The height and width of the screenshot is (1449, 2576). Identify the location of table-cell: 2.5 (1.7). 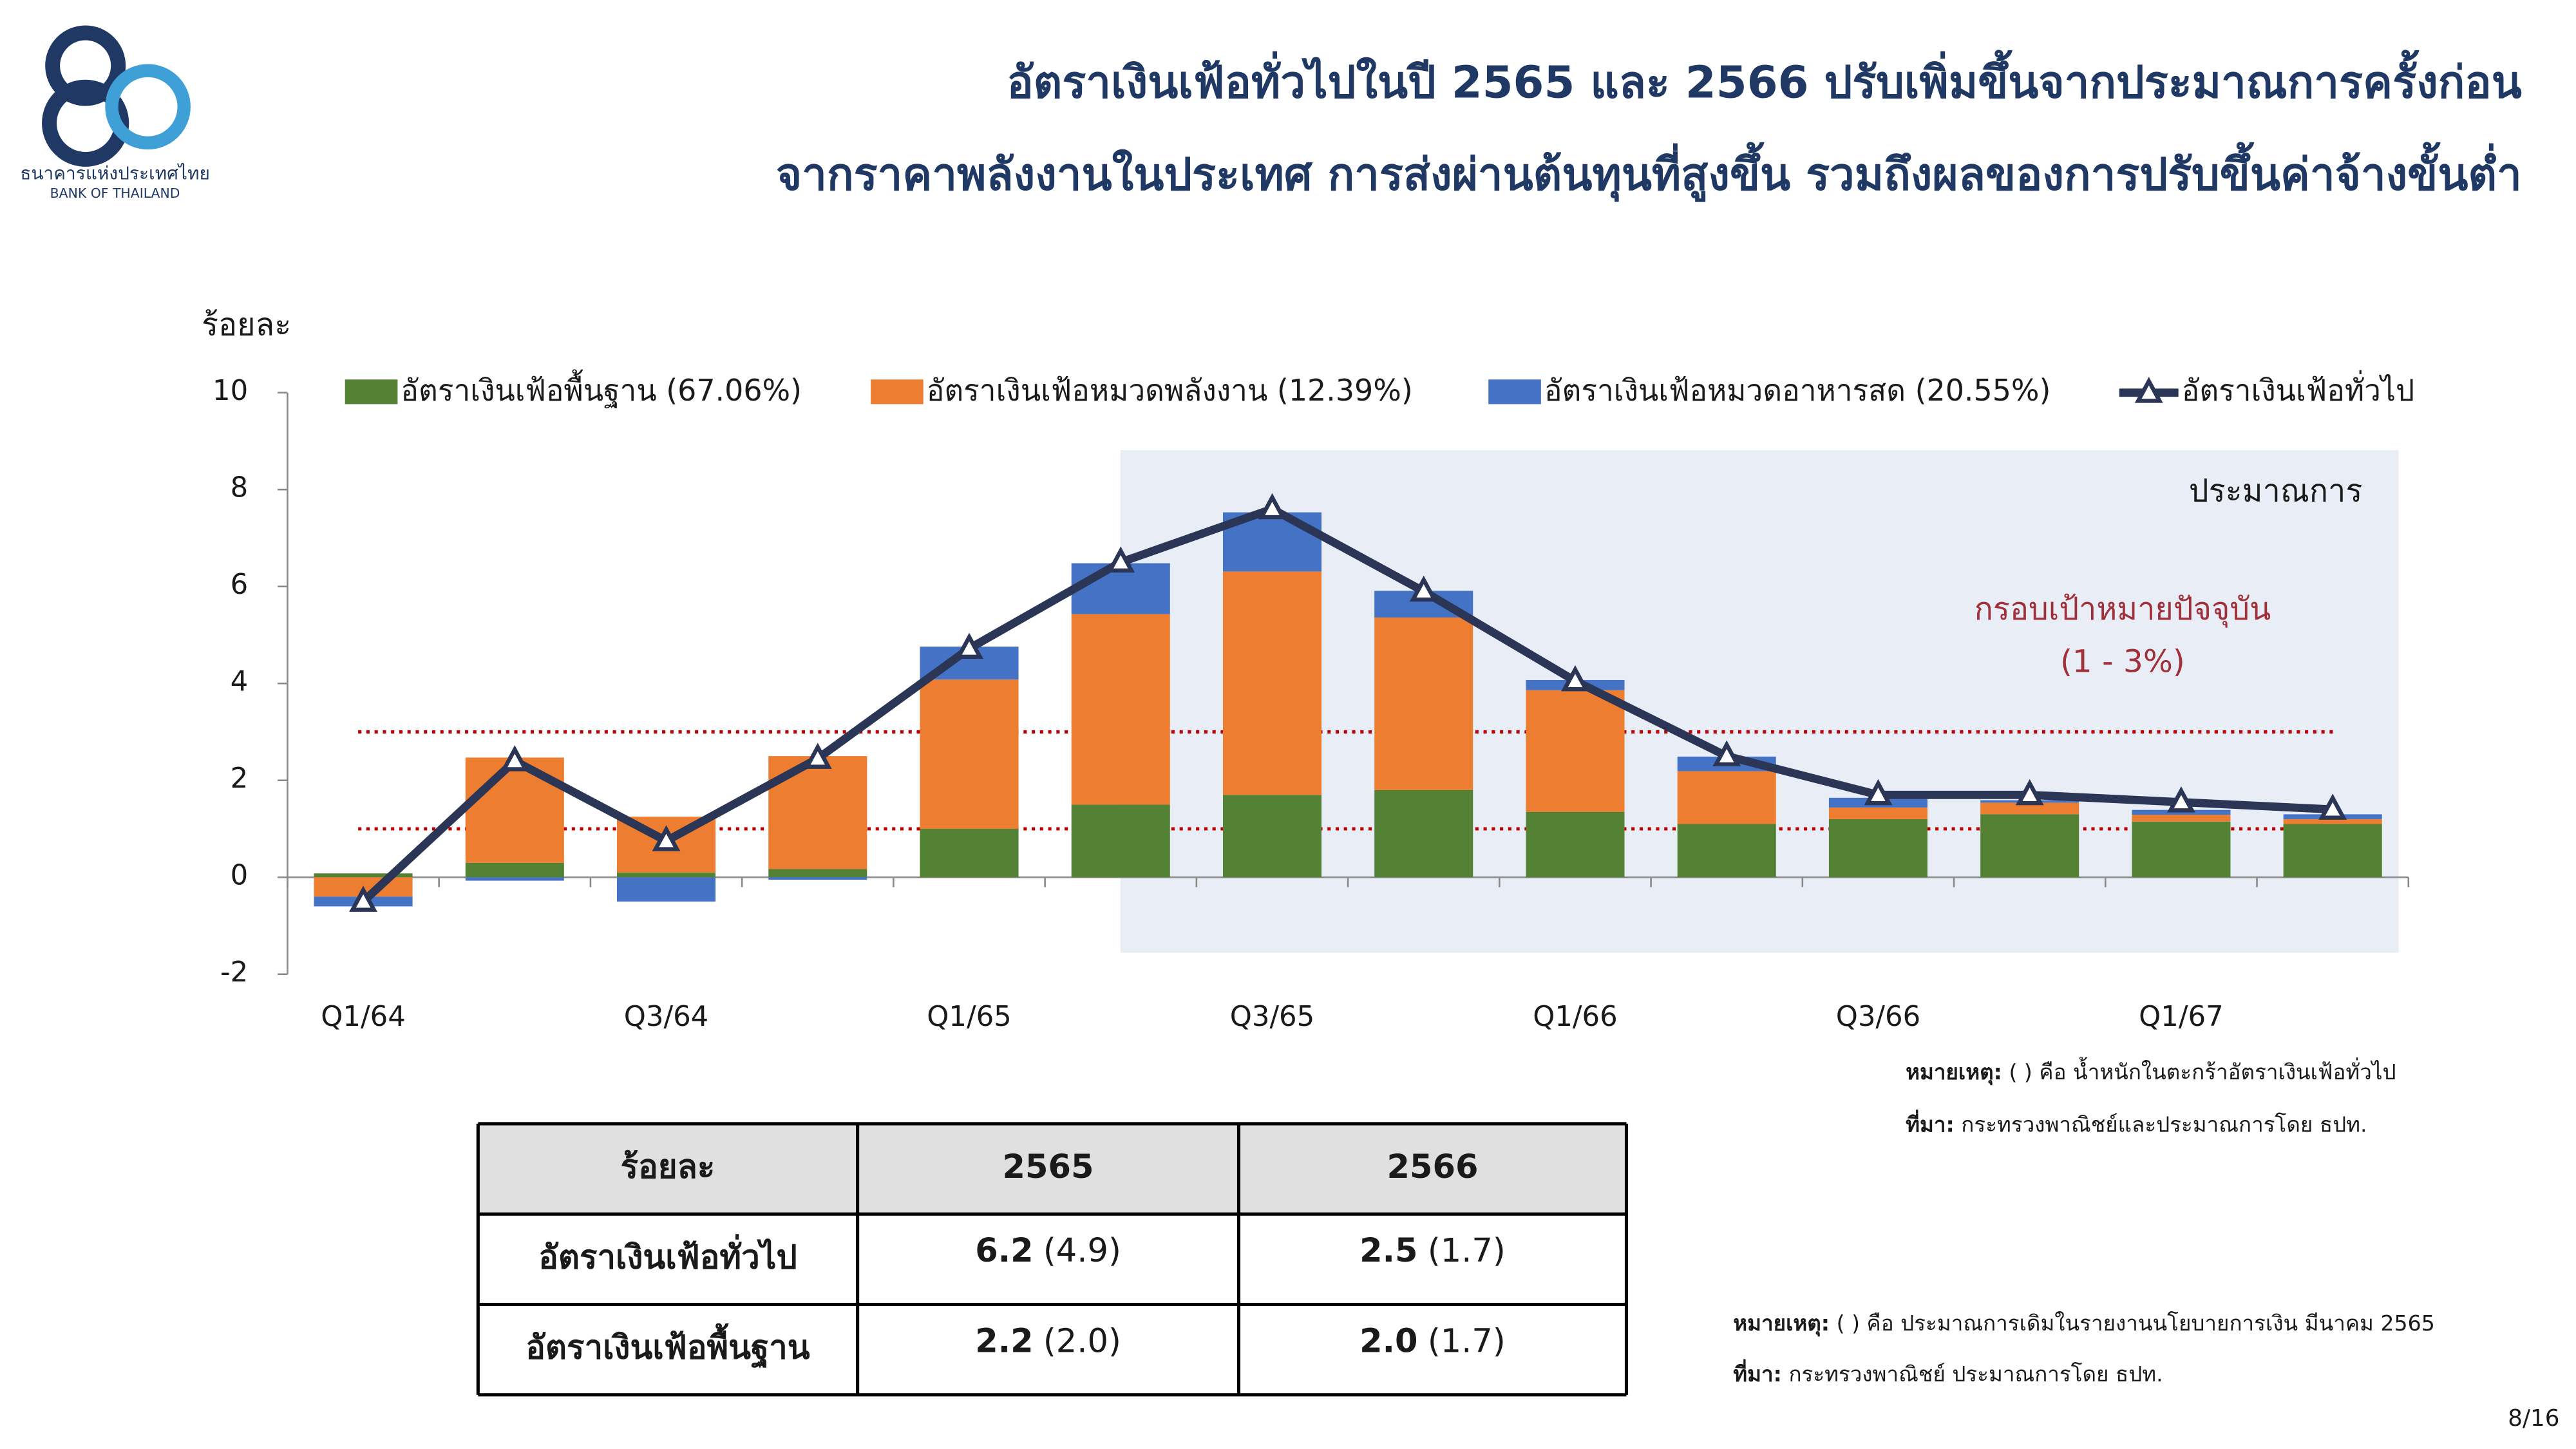
(1432, 1251).